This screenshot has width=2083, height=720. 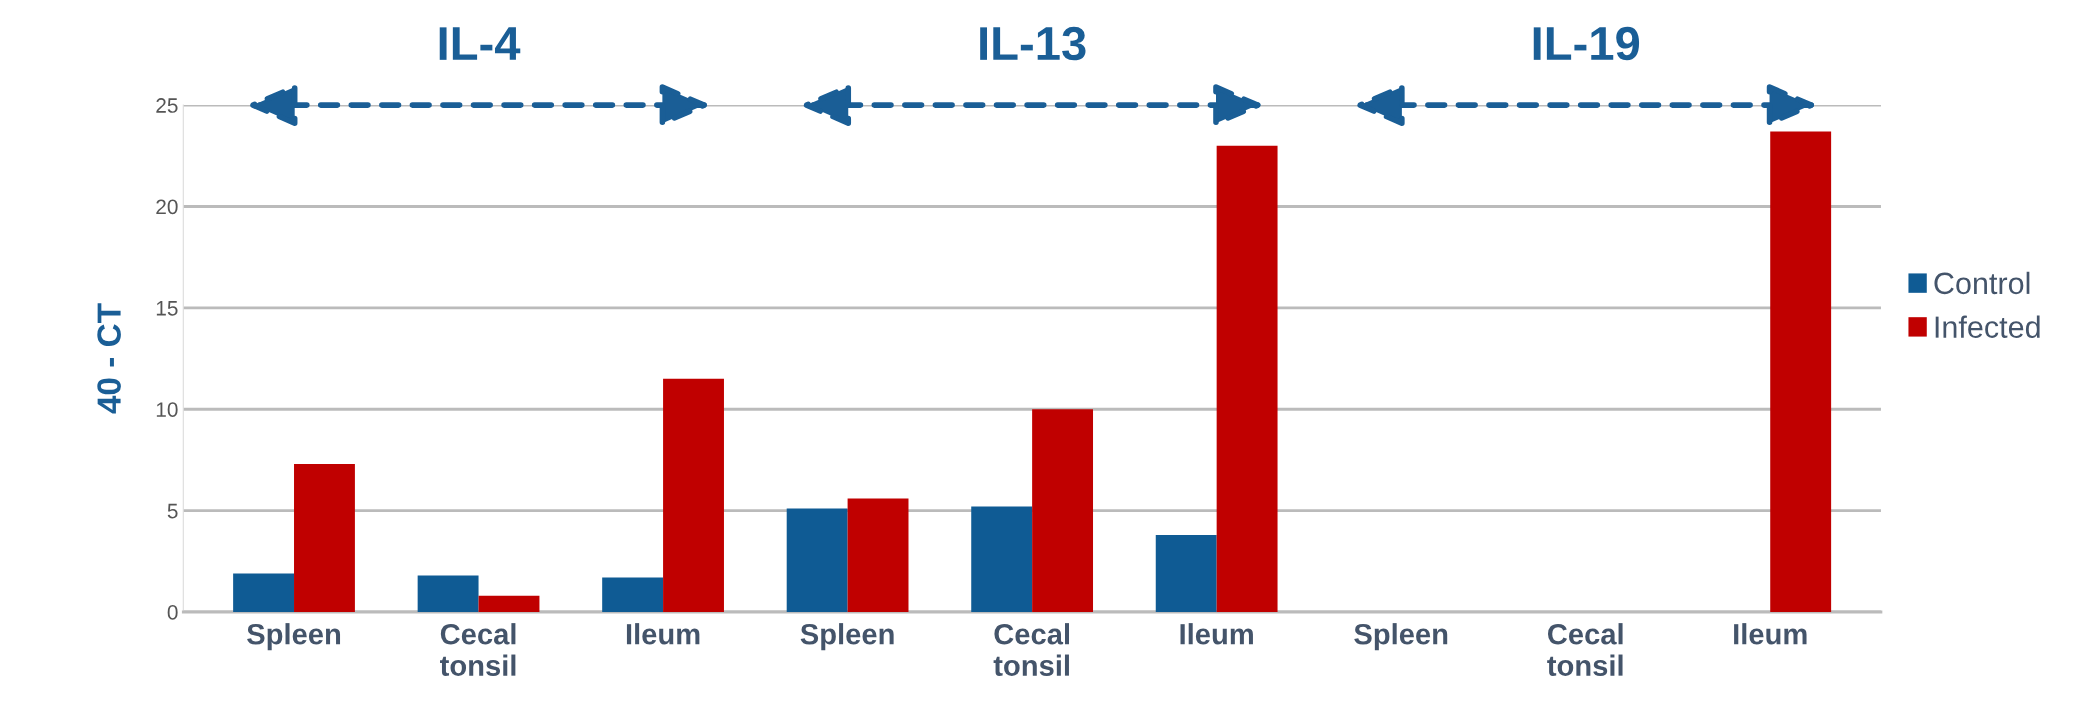 What do you see at coordinates (1987, 326) in the screenshot?
I see `legend-label: Infected` at bounding box center [1987, 326].